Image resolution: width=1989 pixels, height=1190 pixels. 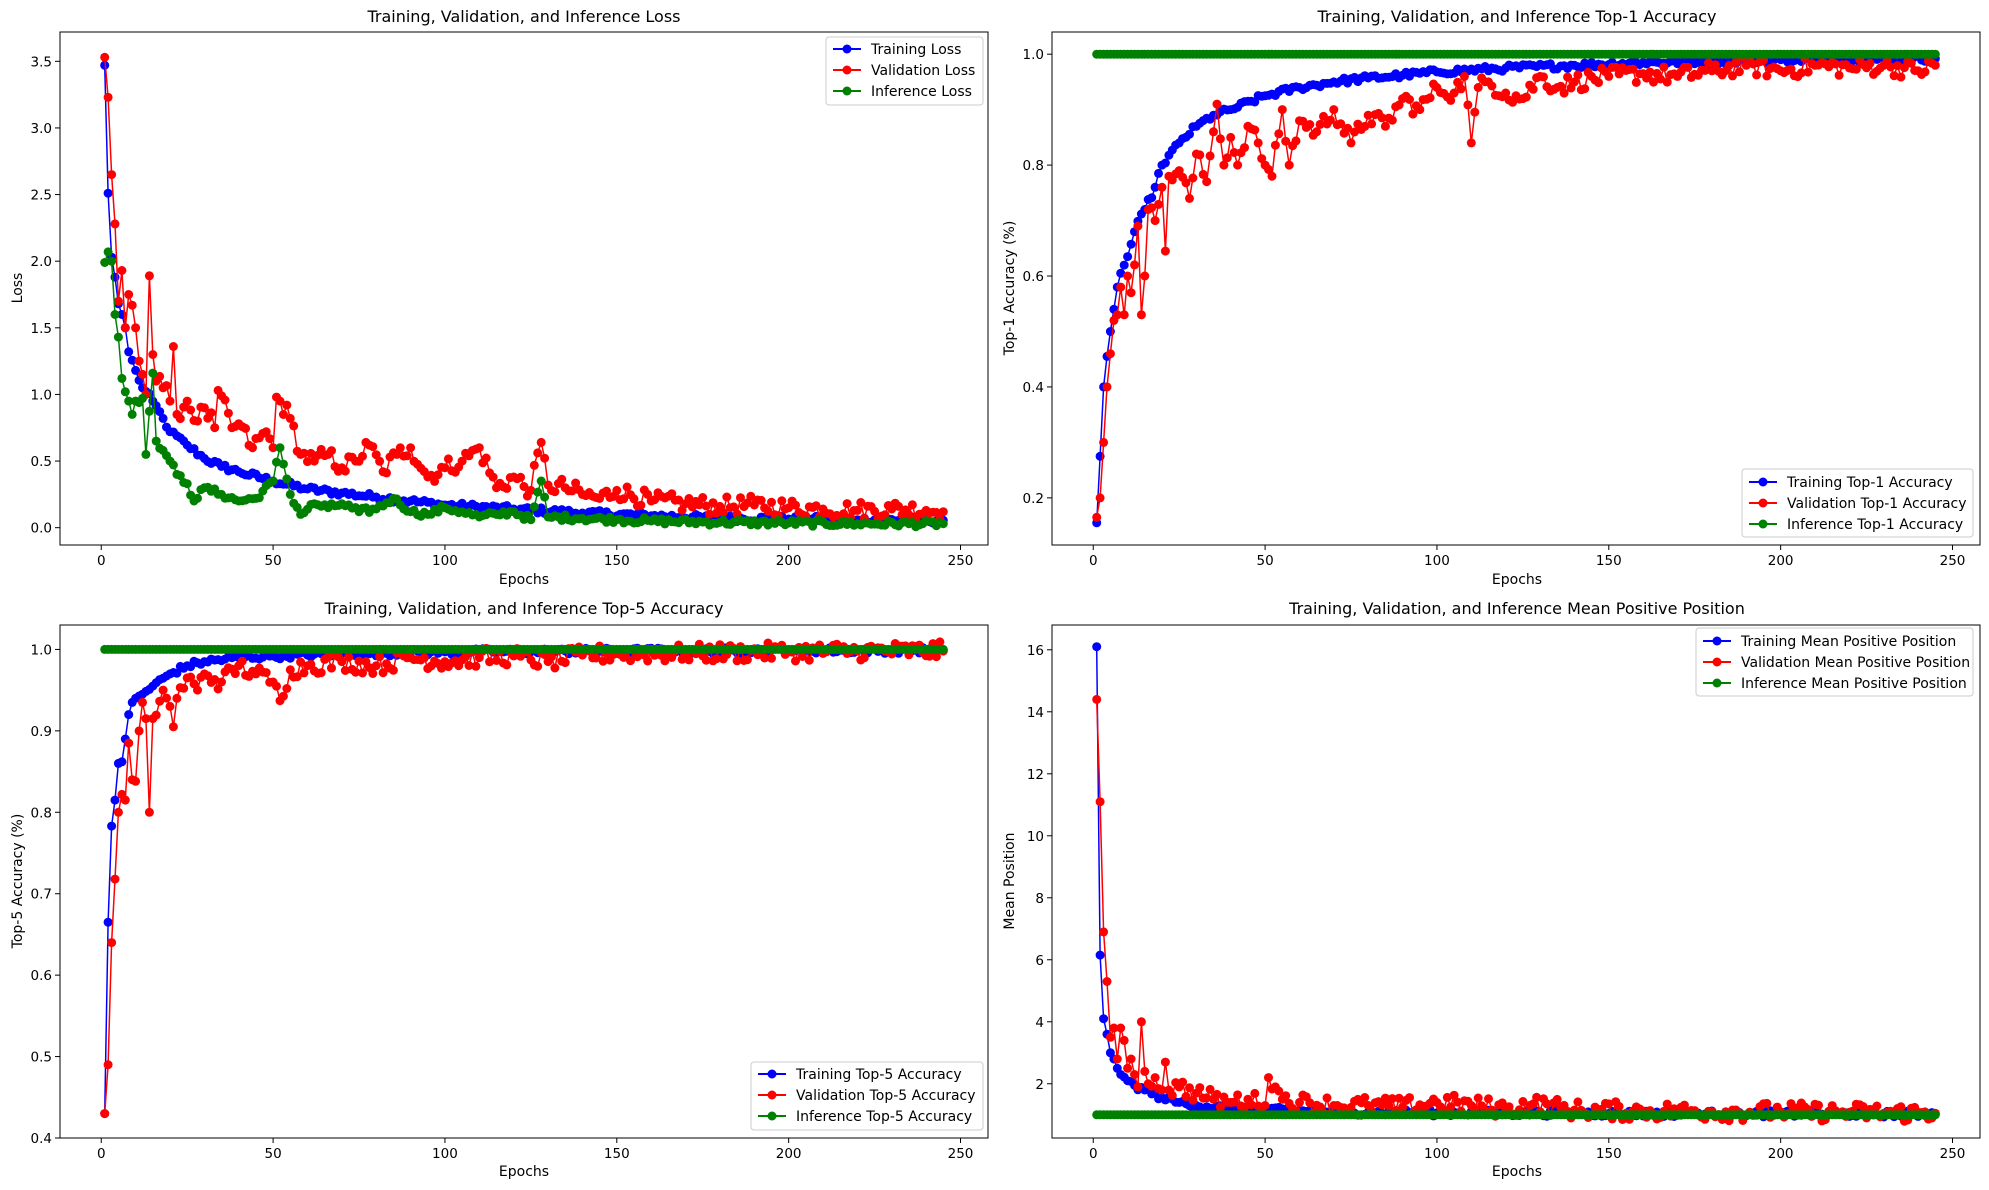 What do you see at coordinates (1858, 504) in the screenshot?
I see `legend-entry: Validation Top-1 Accuracy` at bounding box center [1858, 504].